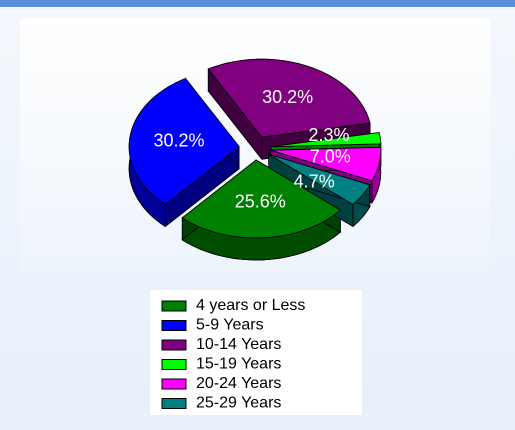 The height and width of the screenshot is (430, 515). Describe the element at coordinates (257, 3) in the screenshot. I see `title-bar` at that location.